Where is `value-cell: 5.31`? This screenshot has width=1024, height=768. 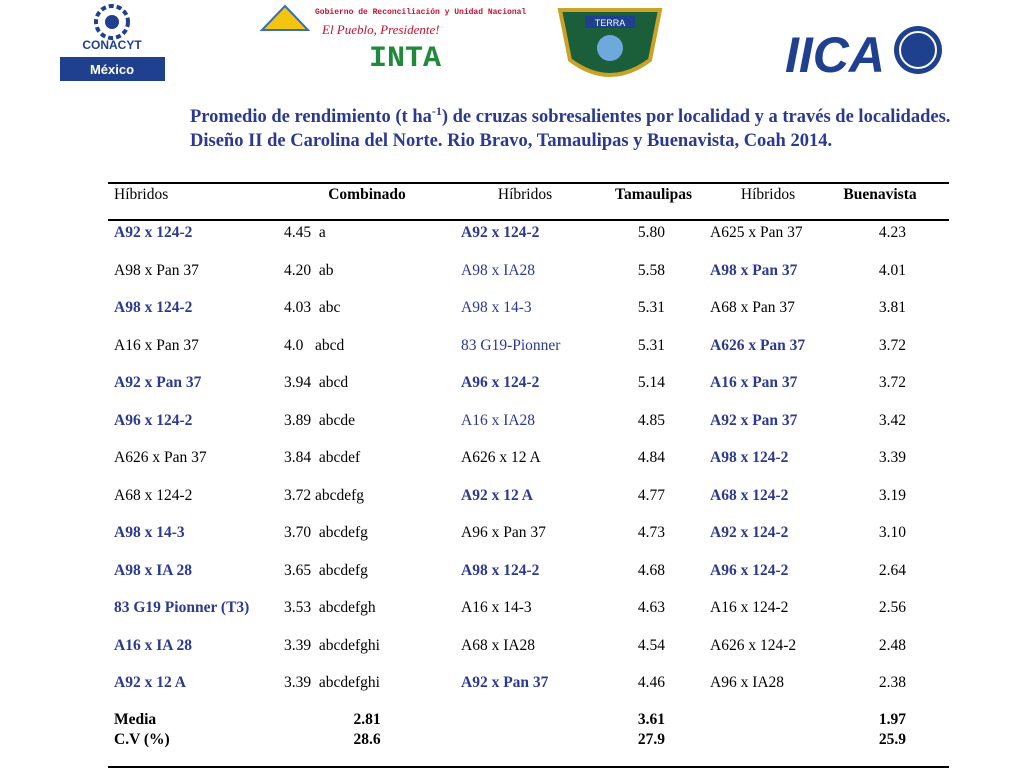
value-cell: 5.31 is located at coordinates (651, 345).